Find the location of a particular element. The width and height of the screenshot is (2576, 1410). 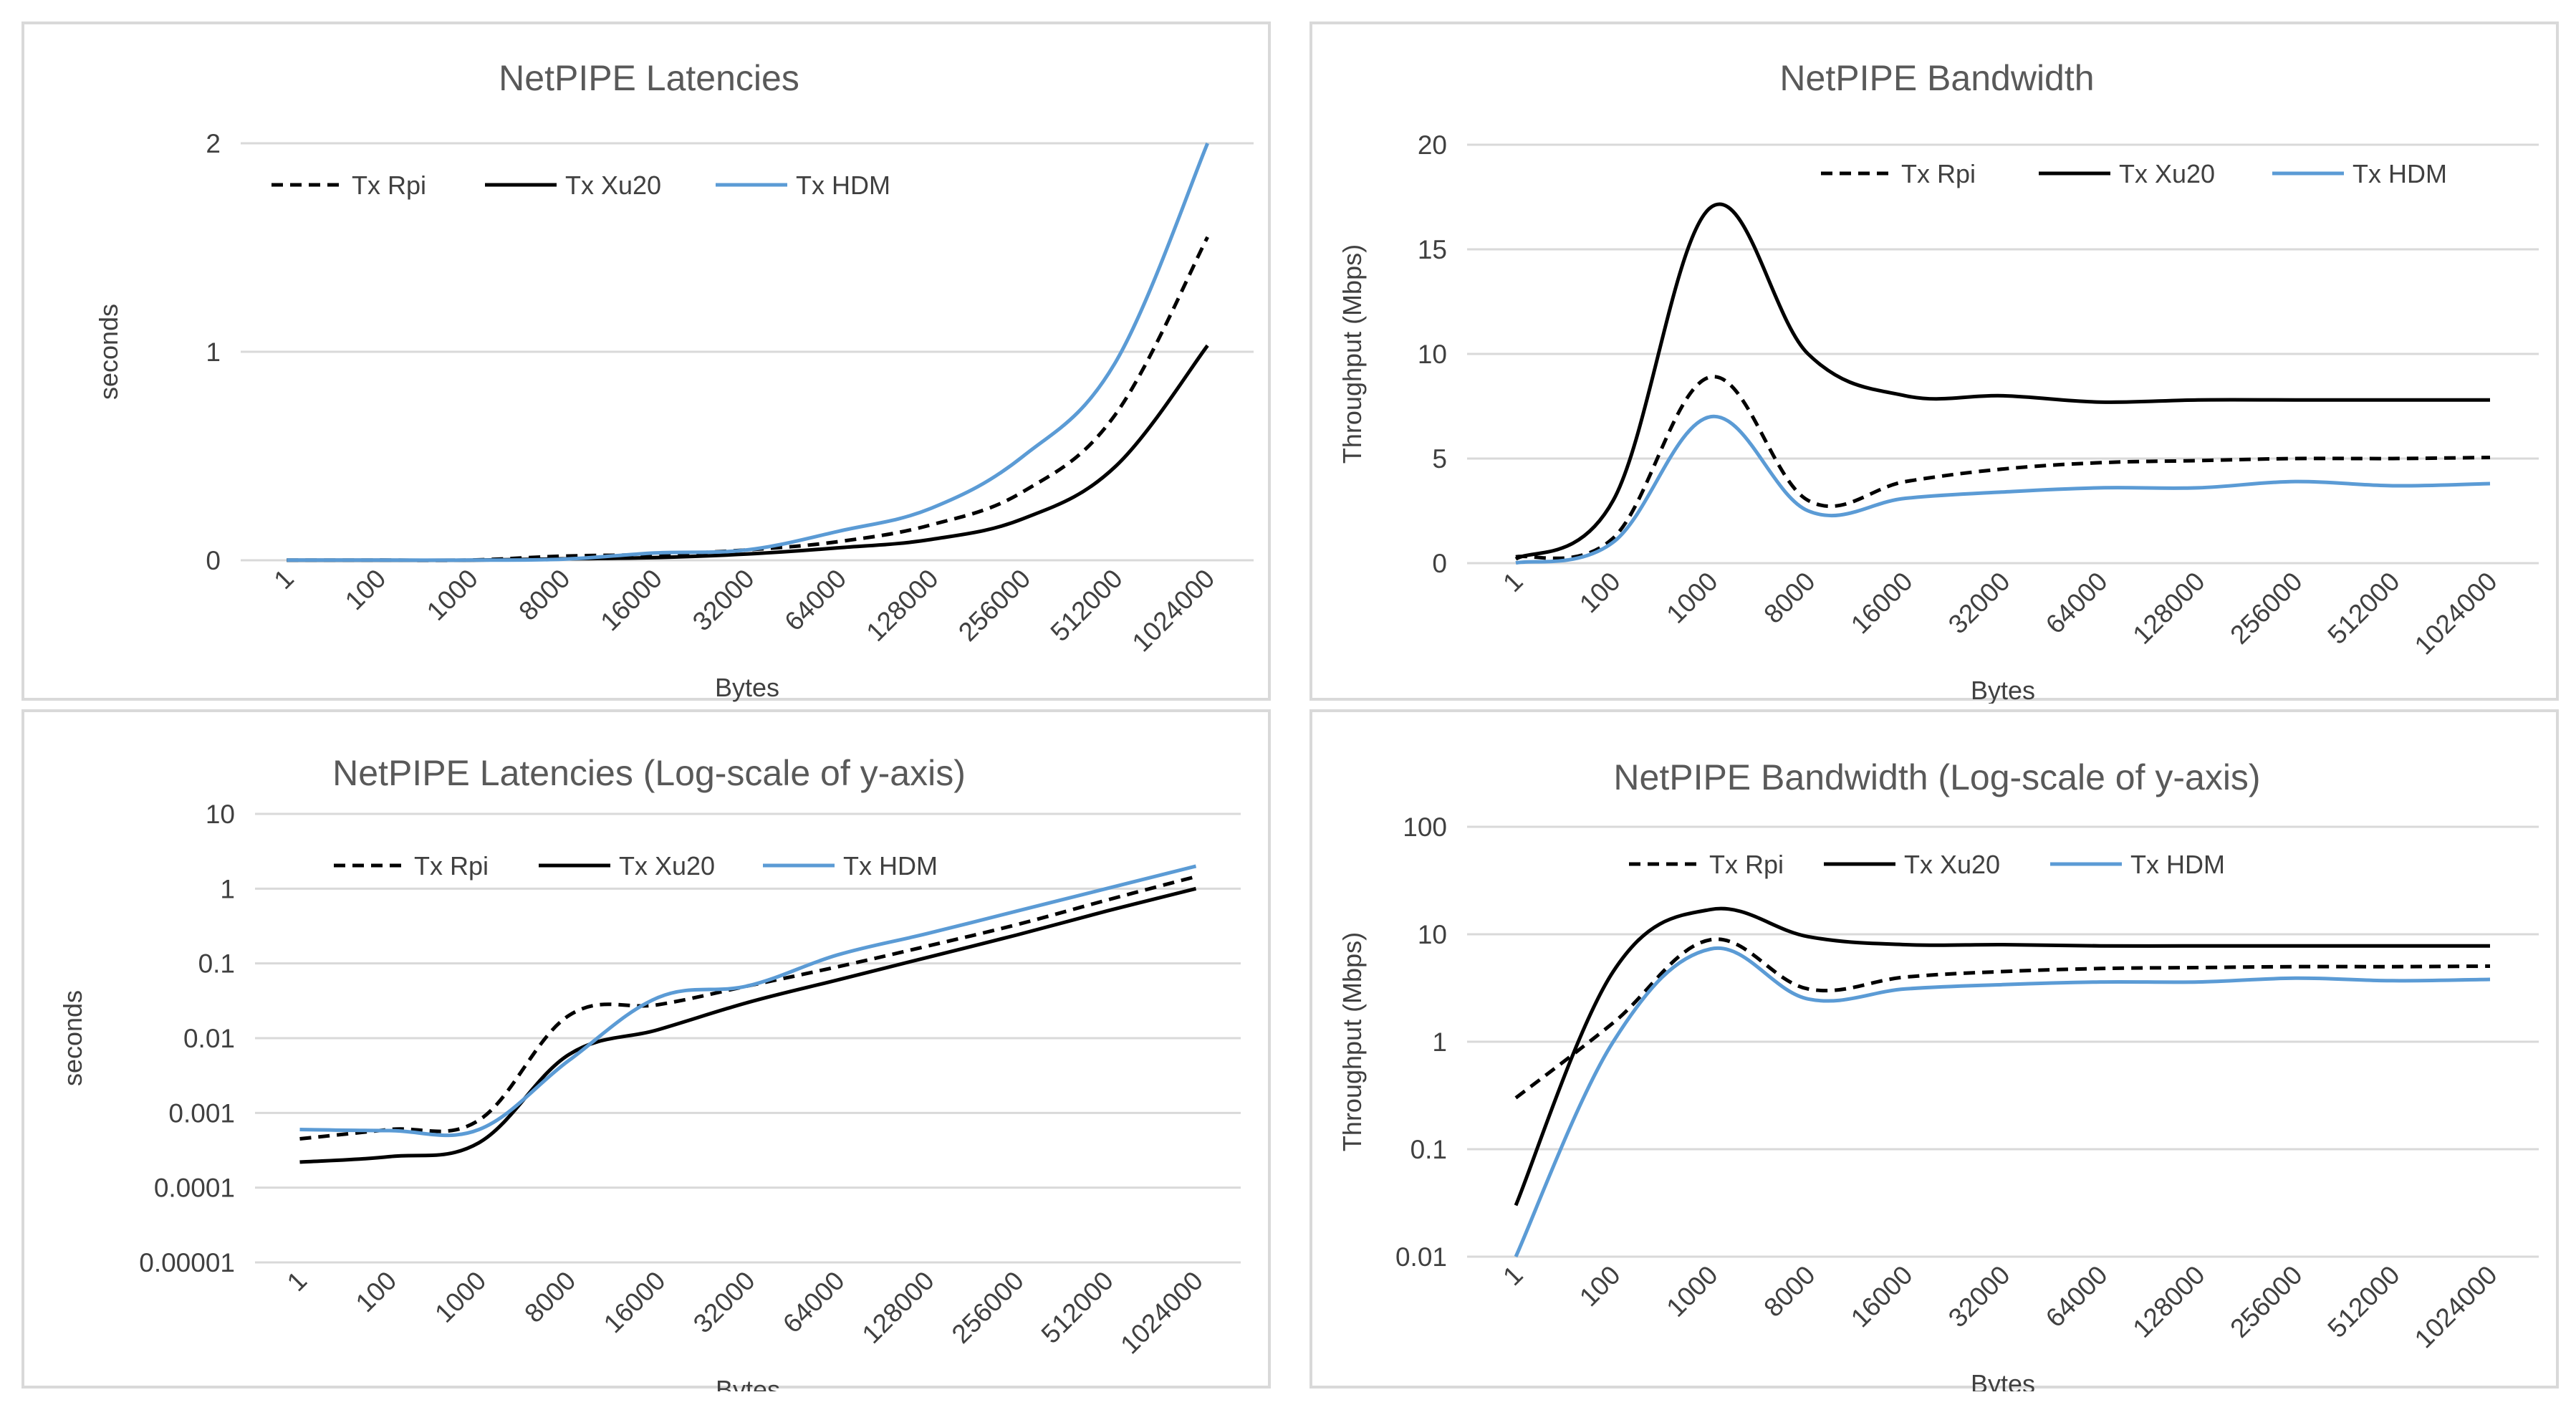

y-tick-label: 20 is located at coordinates (1433, 145).